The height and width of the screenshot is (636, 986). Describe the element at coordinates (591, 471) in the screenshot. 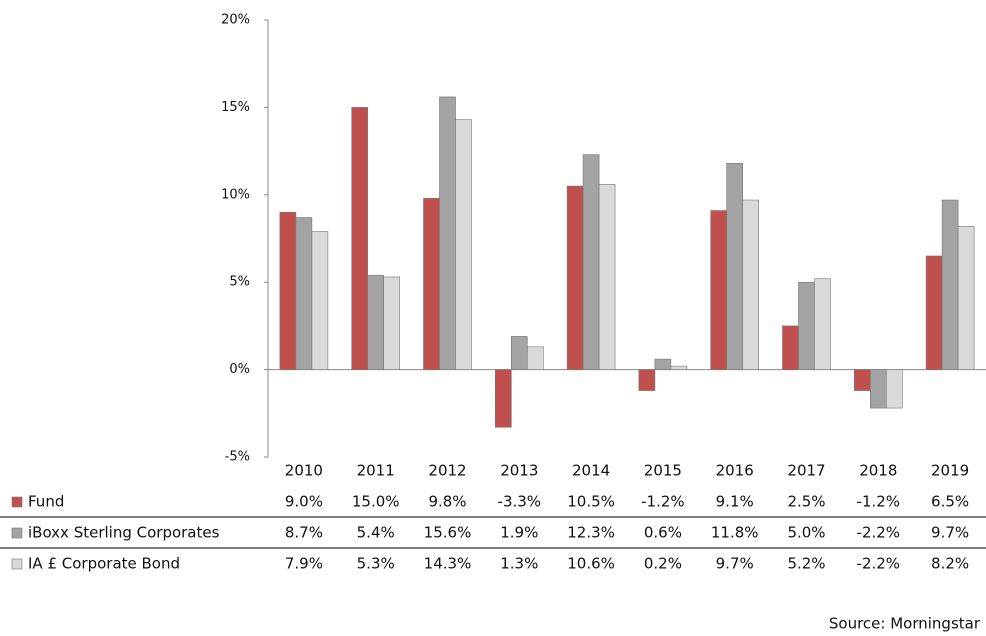

I see `x-tick-label: 2014` at that location.